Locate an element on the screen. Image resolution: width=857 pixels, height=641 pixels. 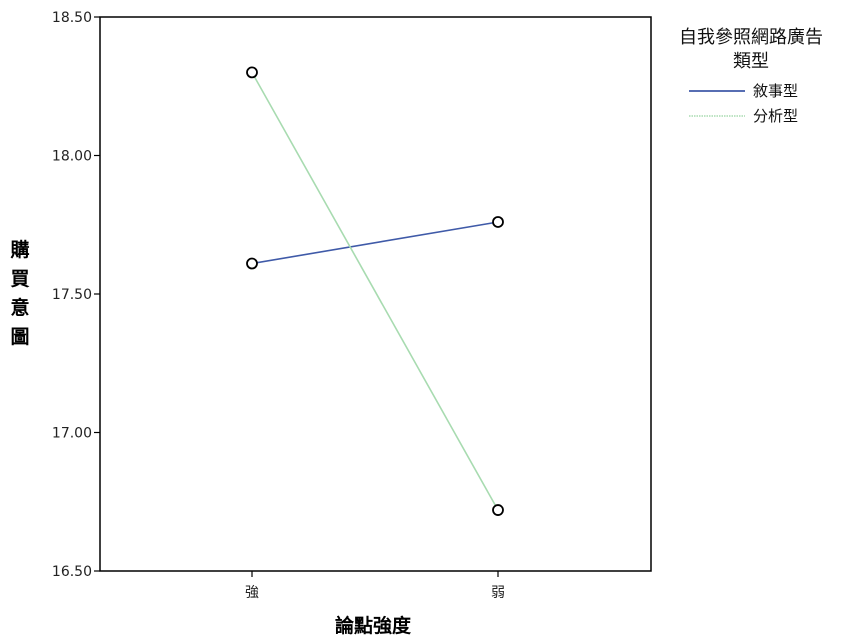
y-tick-label: 17.50 is located at coordinates (72, 295).